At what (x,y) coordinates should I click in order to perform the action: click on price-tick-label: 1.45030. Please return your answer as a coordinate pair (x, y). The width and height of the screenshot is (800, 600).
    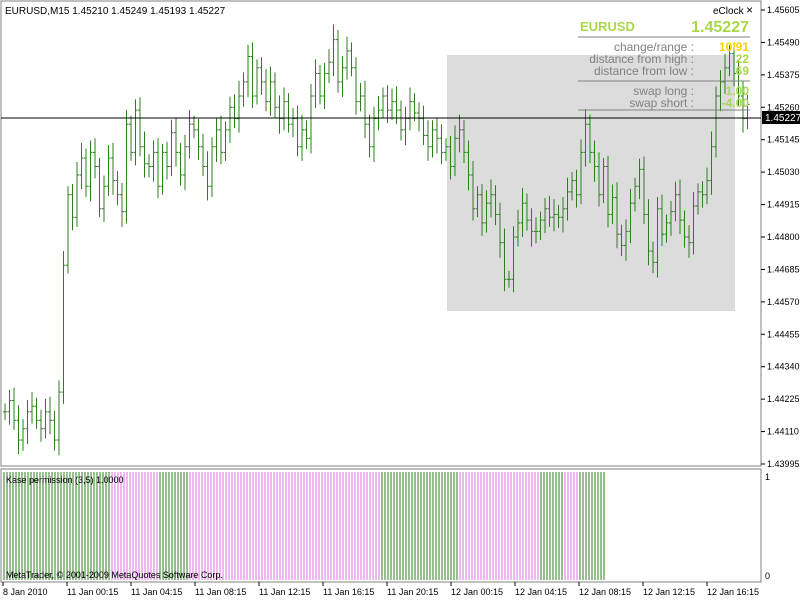
    Looking at the image, I should click on (783, 172).